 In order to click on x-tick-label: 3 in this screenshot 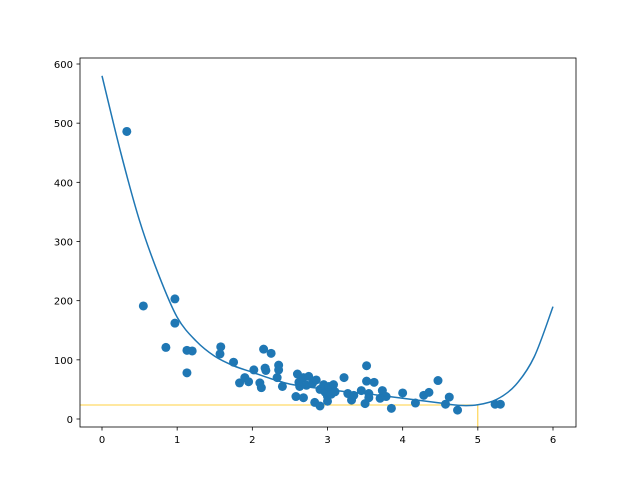, I will do `click(327, 440)`.